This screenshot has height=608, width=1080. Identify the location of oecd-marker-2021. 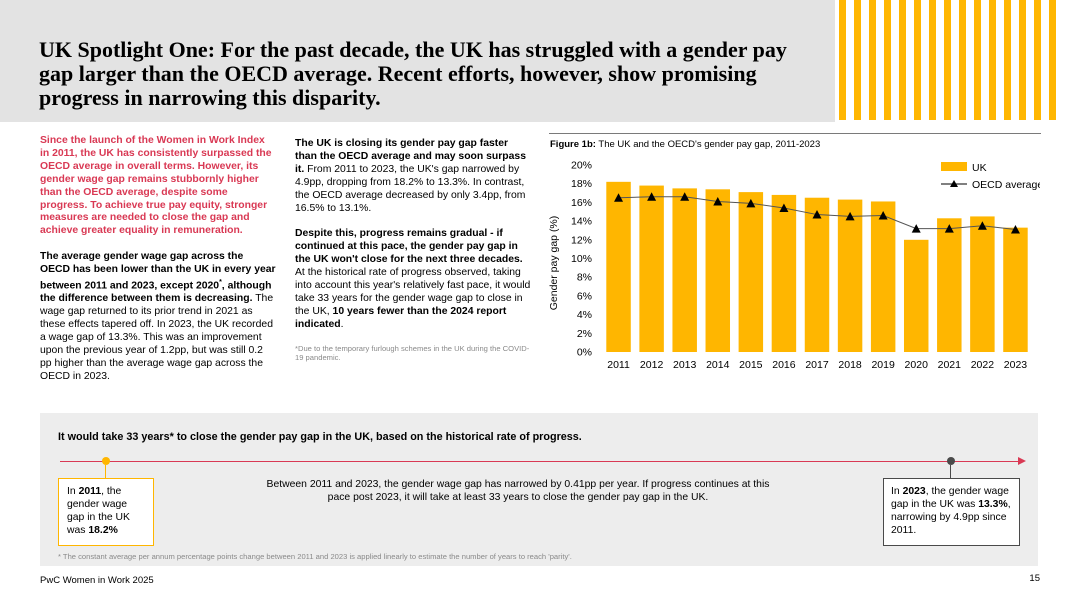
(949, 228).